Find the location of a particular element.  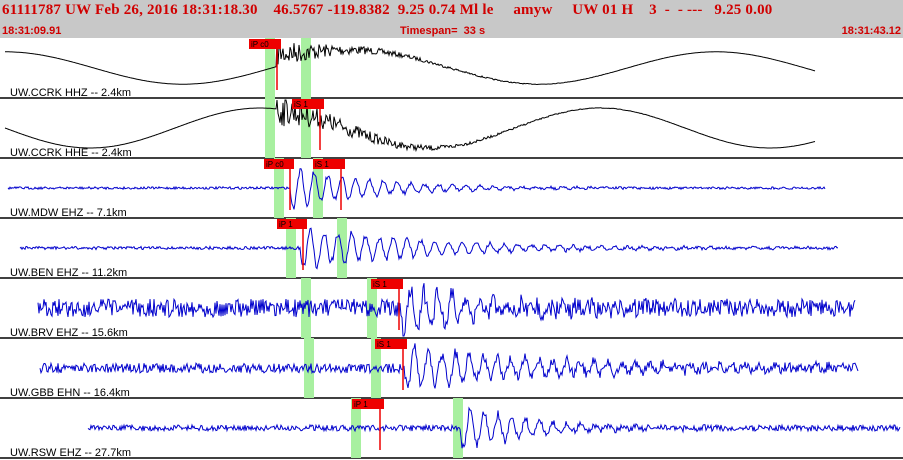

station-label: UW.BEN EHZ -- 11.2km is located at coordinates (68, 273).